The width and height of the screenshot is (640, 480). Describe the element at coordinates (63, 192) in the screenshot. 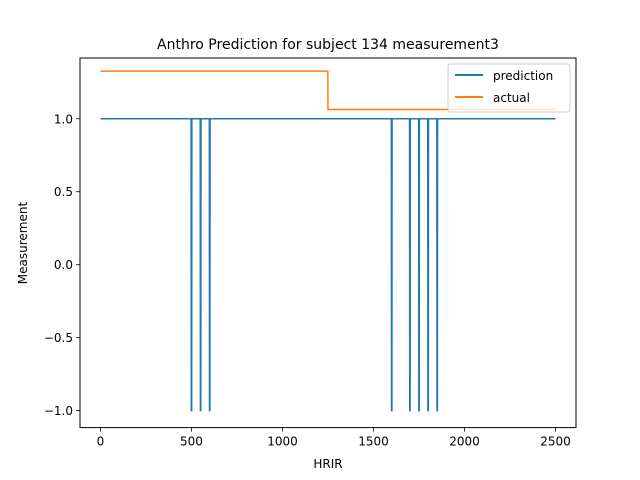

I see `y-tick-label: 0.5` at that location.